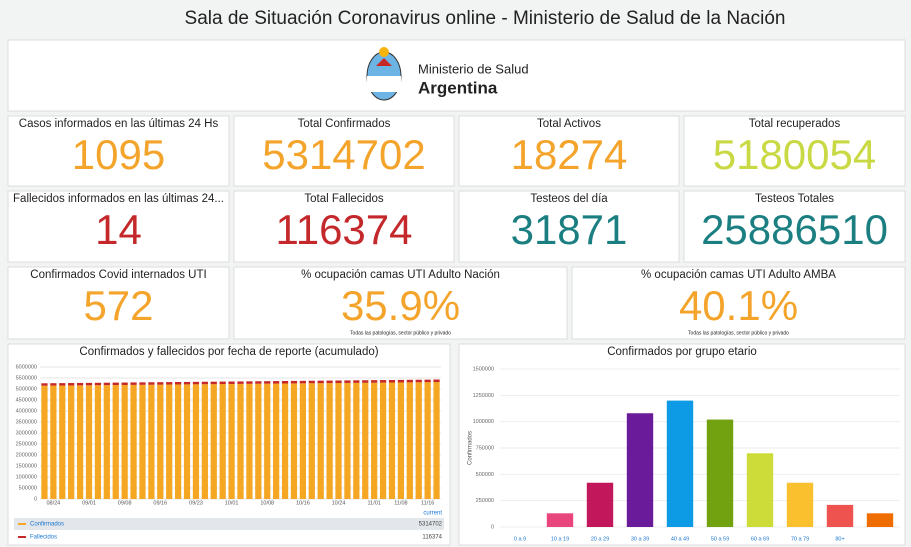 The height and width of the screenshot is (547, 911). Describe the element at coordinates (483, 396) in the screenshot. I see `y-tick-label: 1250000` at that location.